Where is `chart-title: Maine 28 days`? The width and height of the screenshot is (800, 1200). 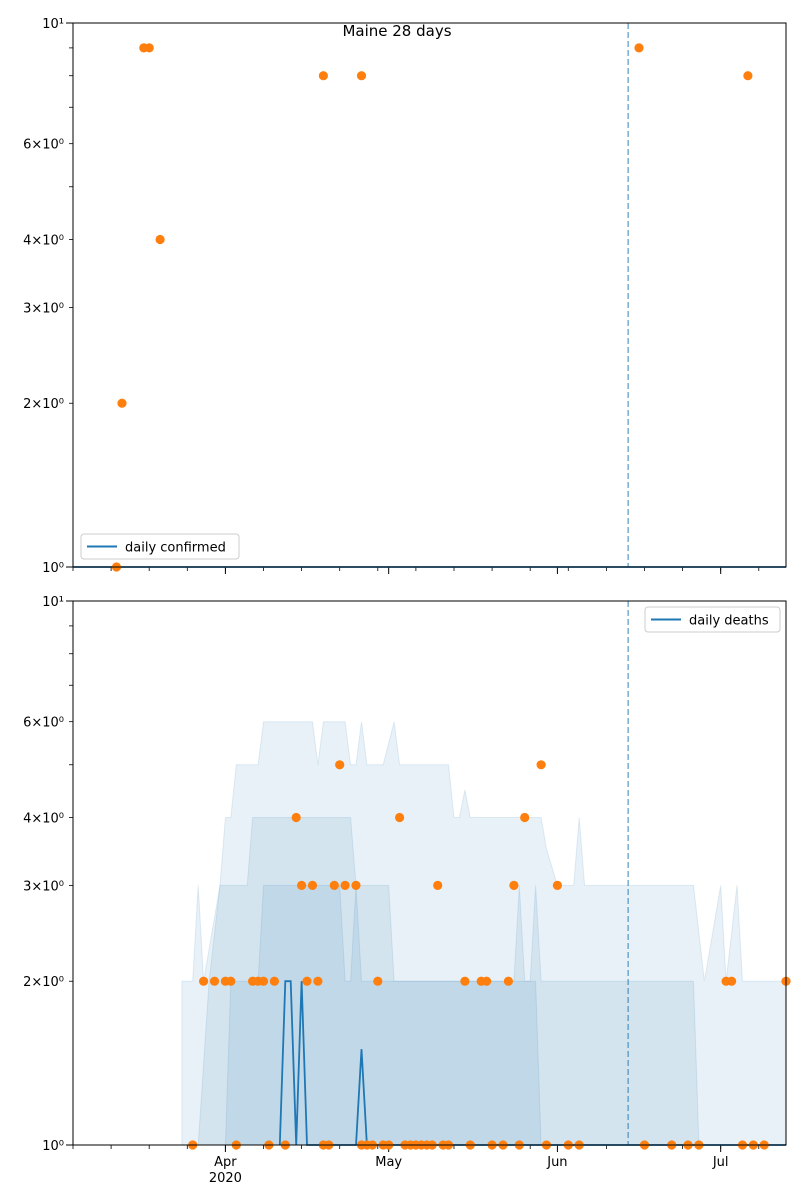 chart-title: Maine 28 days is located at coordinates (396, 31).